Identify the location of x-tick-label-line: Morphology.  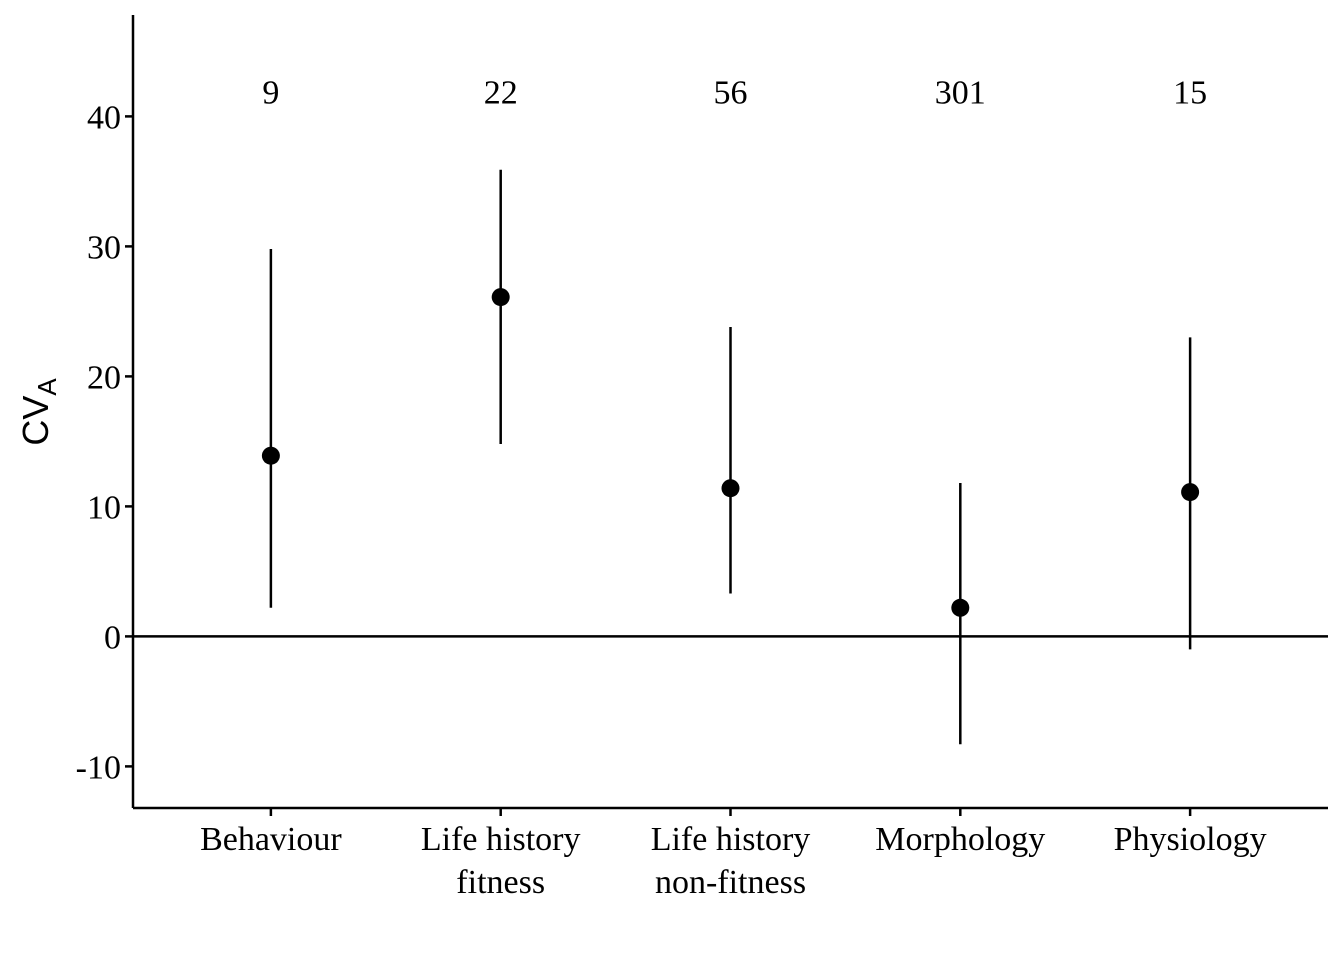
(960, 839).